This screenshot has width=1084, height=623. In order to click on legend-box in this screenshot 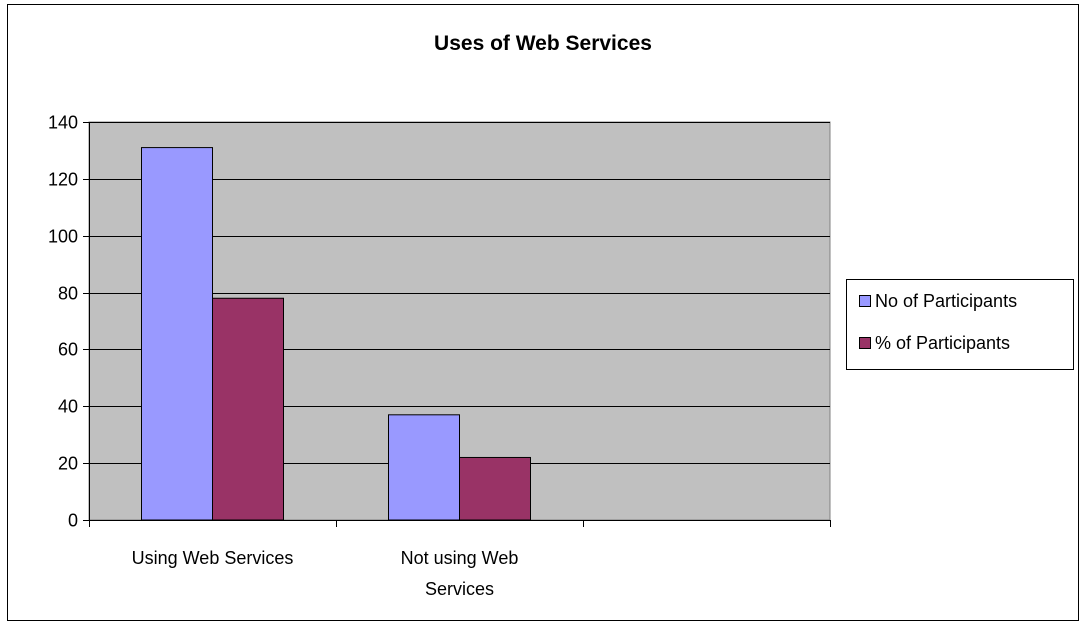, I will do `click(960, 324)`.